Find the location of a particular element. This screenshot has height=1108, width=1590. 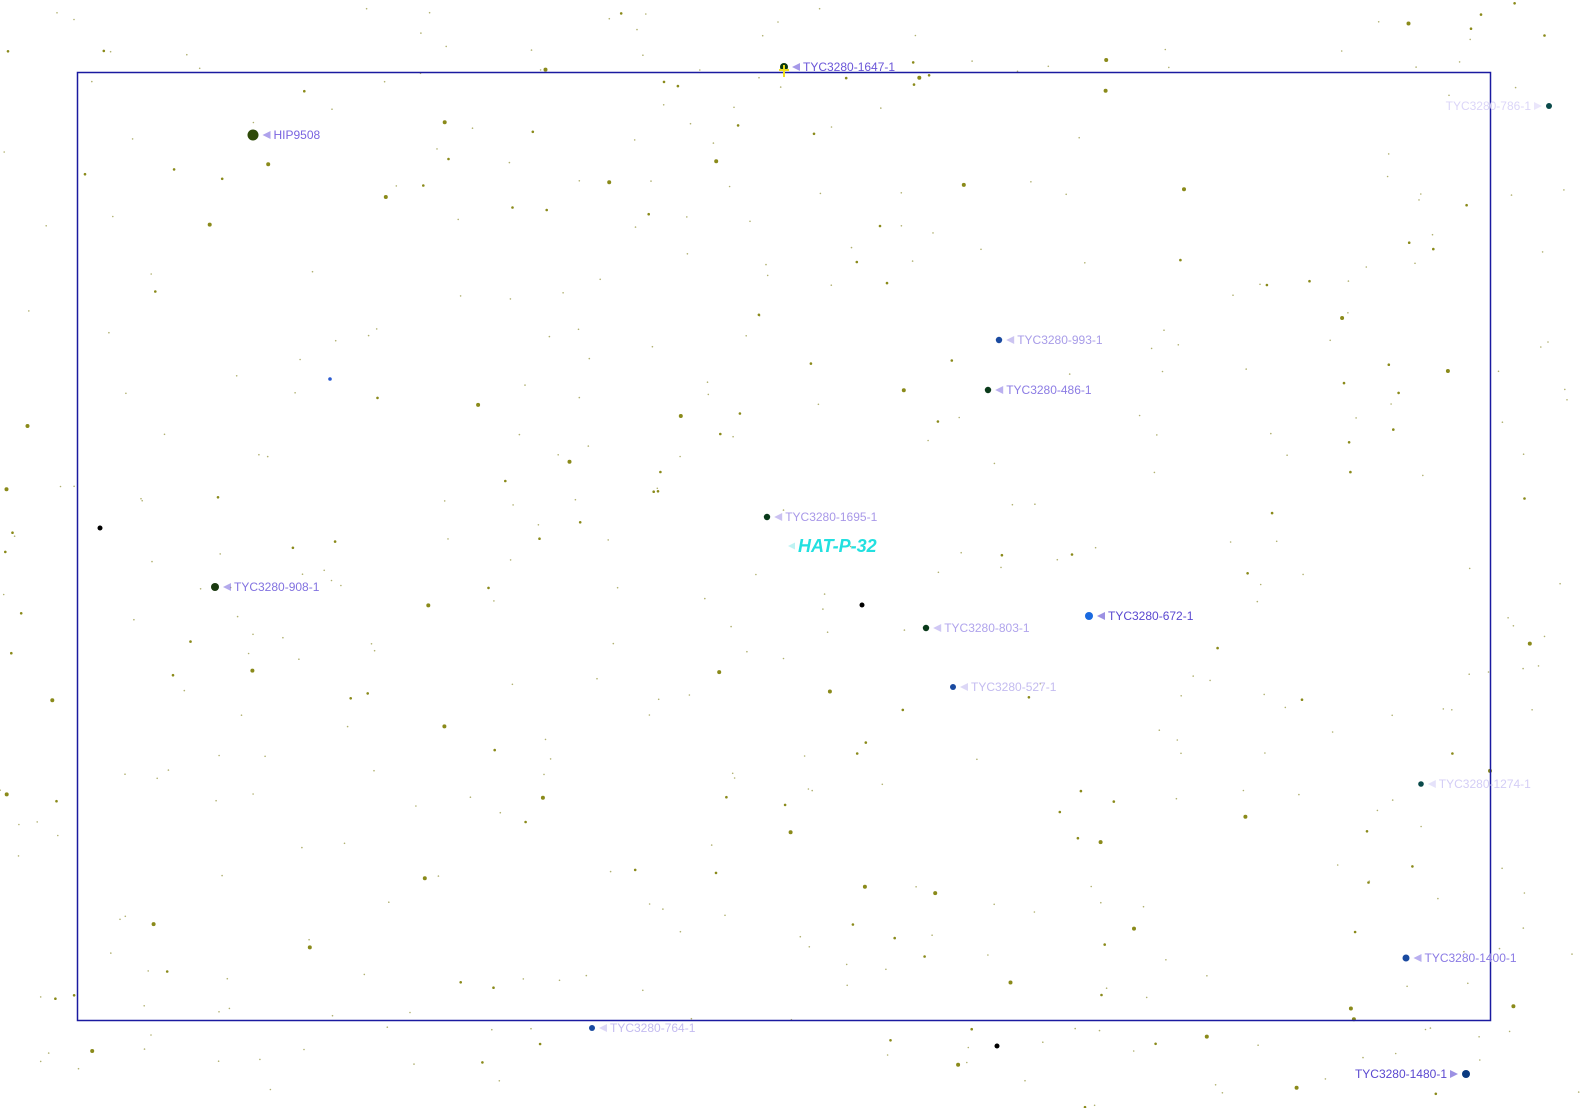

star-label: TYC3280-1695-1 is located at coordinates (831, 517).